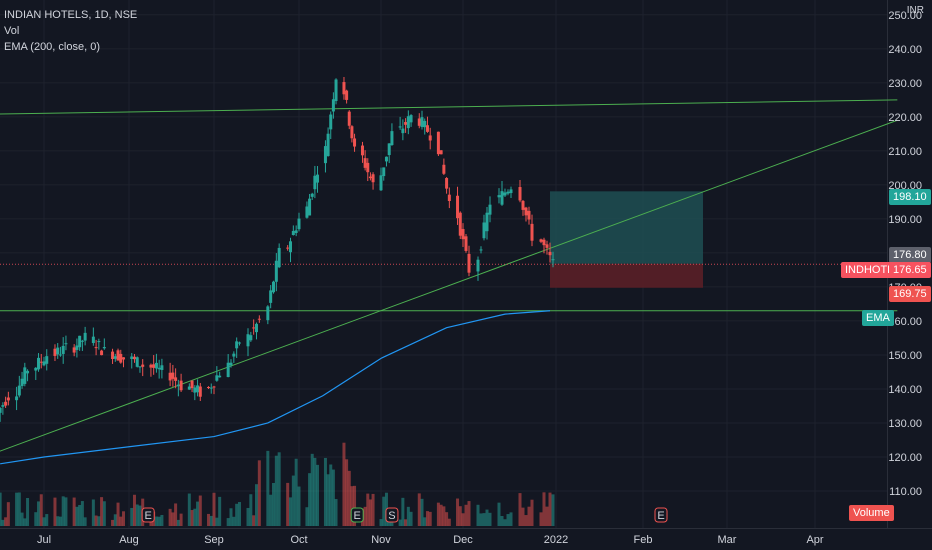 The width and height of the screenshot is (932, 550). I want to click on y-tick-label: 140.00, so click(905, 390).